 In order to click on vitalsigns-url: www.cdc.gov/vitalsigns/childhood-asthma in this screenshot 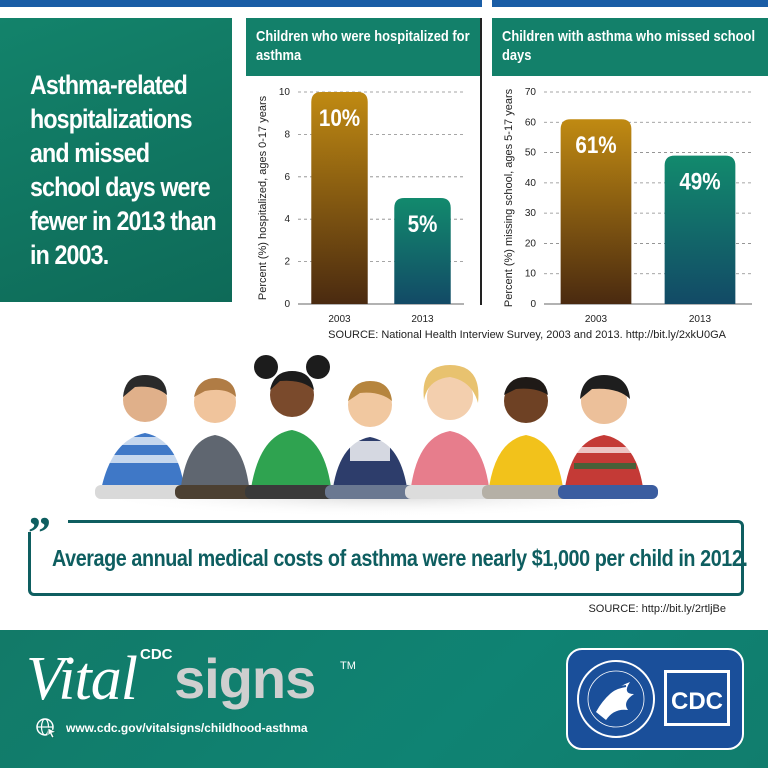, I will do `click(187, 728)`.